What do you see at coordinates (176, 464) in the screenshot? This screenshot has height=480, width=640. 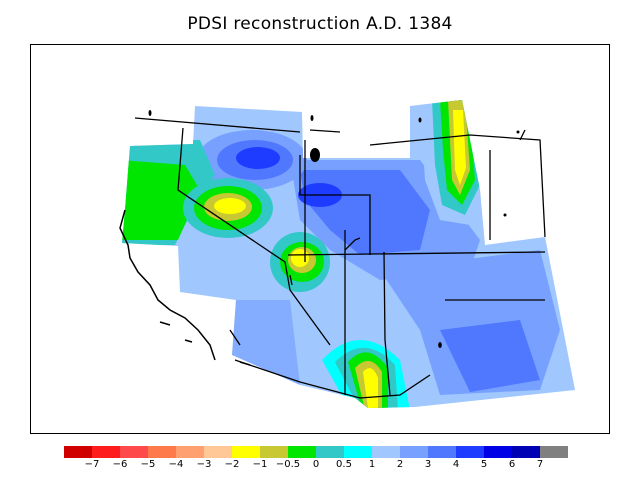 I see `colorbar-tick-label: −4` at bounding box center [176, 464].